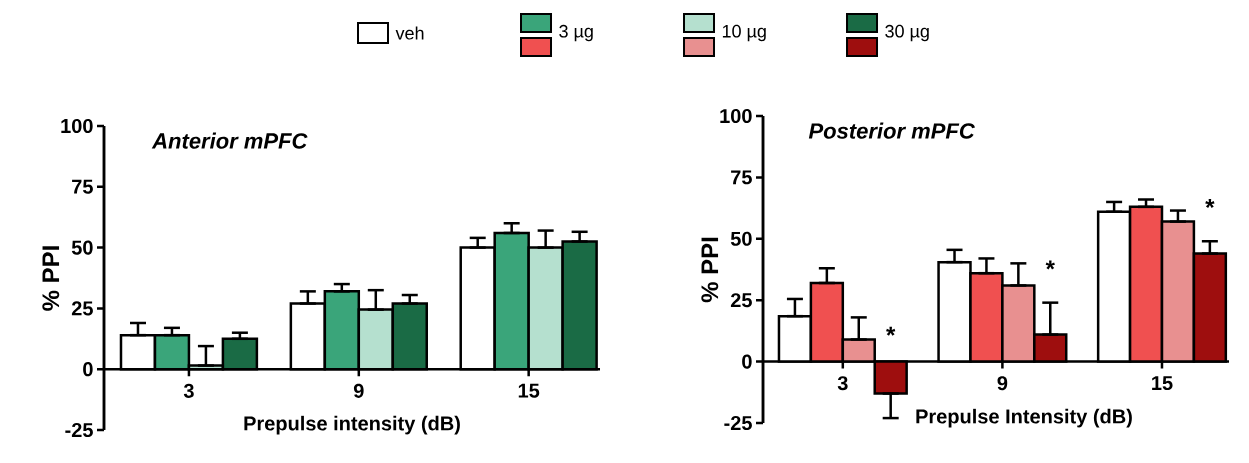  Describe the element at coordinates (907, 33) in the screenshot. I see `legend-label: 30 µg` at that location.